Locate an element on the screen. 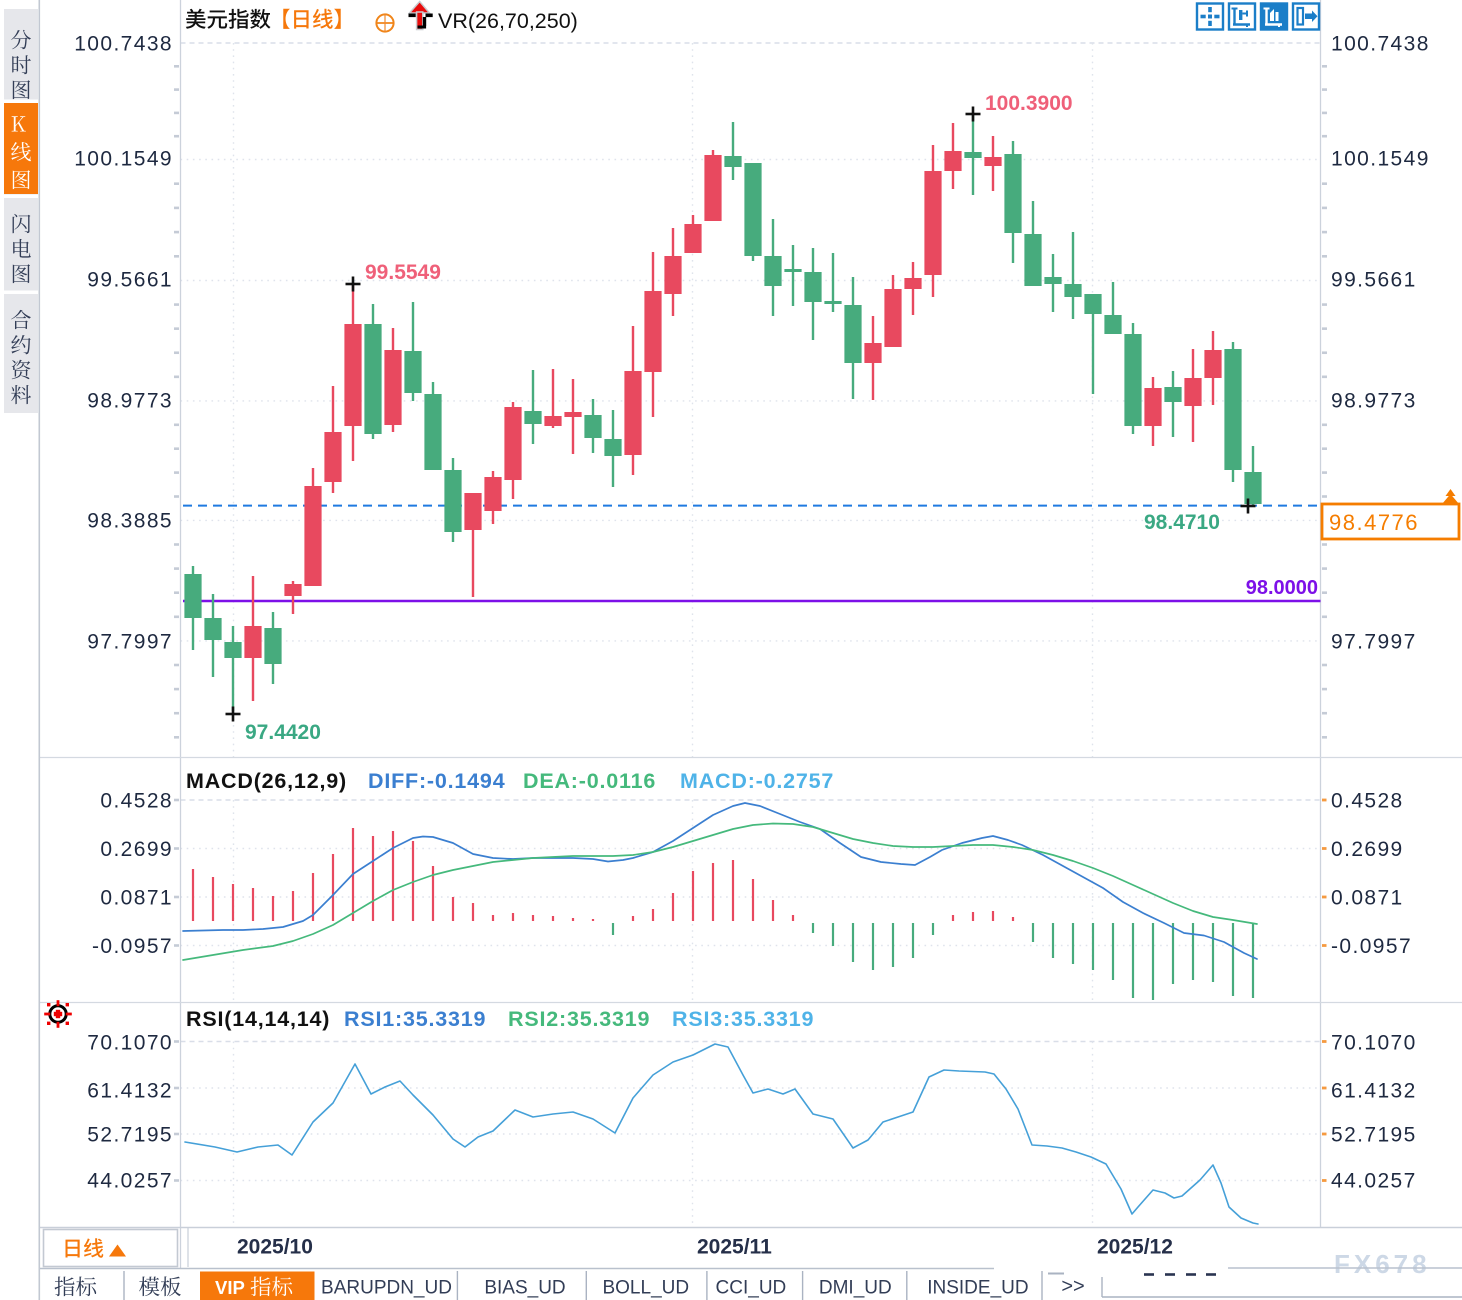 The image size is (1462, 1300). svg-text: RSI(14,14,14) is located at coordinates (258, 1019).